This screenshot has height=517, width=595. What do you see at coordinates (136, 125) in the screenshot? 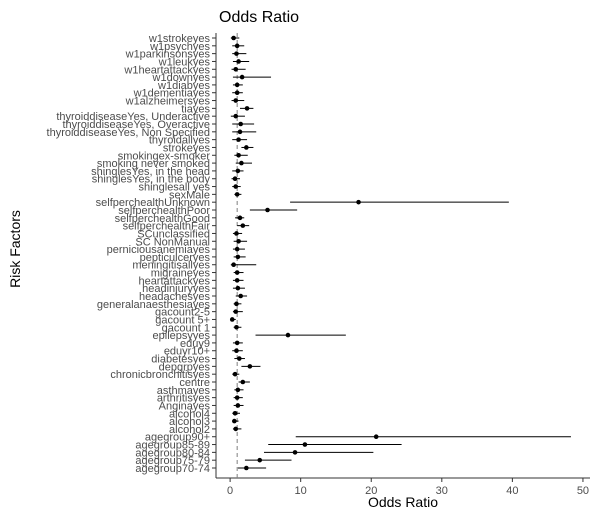
I see `y-tick-label: thyroiddiseaseYes, Overactive` at bounding box center [136, 125].